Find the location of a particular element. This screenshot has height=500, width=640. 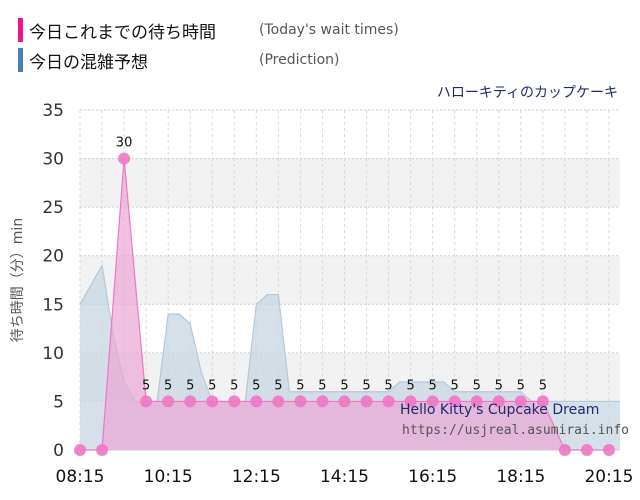

x-tick-label: 14:15 is located at coordinates (344, 477).